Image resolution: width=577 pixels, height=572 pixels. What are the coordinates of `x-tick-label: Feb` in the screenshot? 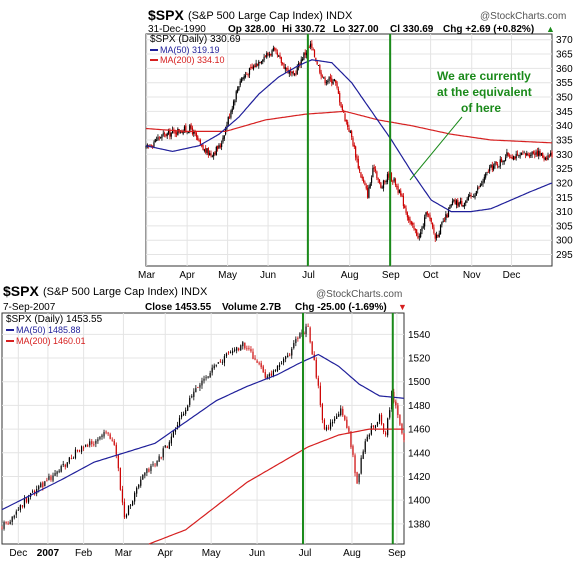 It's located at (84, 553).